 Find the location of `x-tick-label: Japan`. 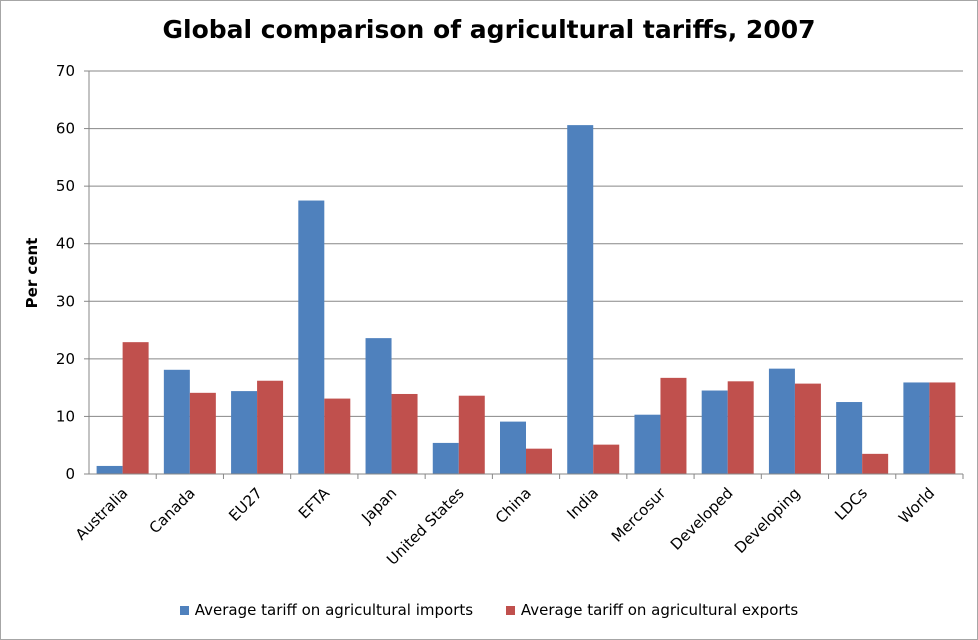

x-tick-label: Japan is located at coordinates (378, 505).